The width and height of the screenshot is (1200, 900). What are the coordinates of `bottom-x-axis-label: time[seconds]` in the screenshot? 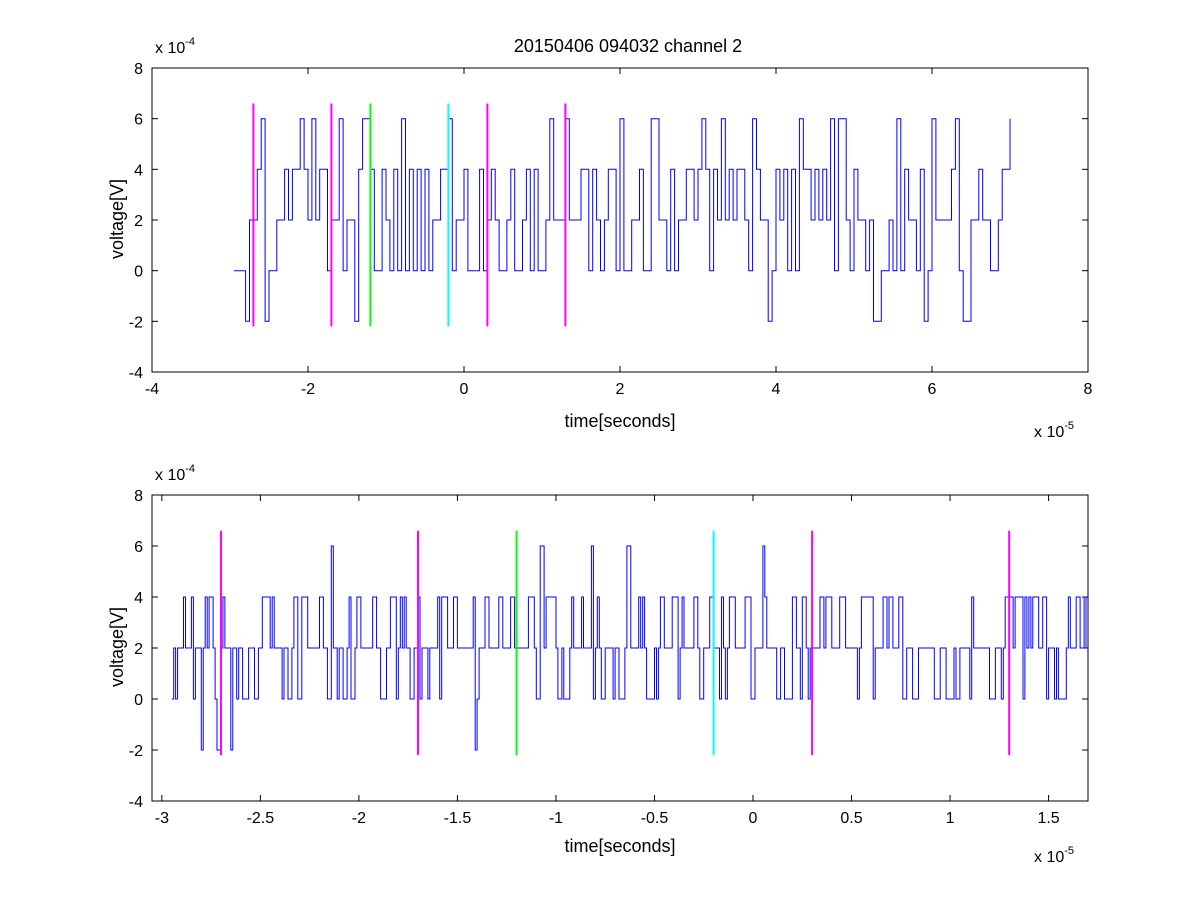 It's located at (619, 846).